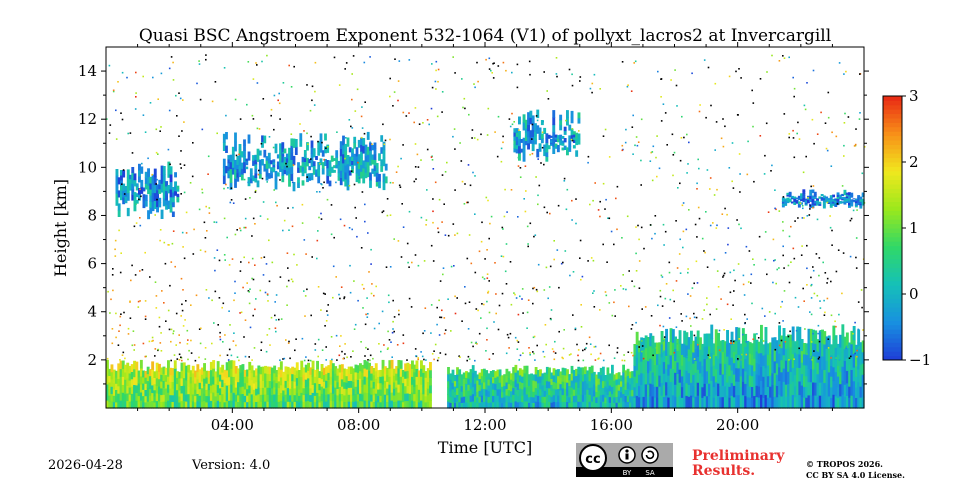 Image resolution: width=960 pixels, height=481 pixels. I want to click on preliminary-notice: Preliminary Results., so click(738, 464).